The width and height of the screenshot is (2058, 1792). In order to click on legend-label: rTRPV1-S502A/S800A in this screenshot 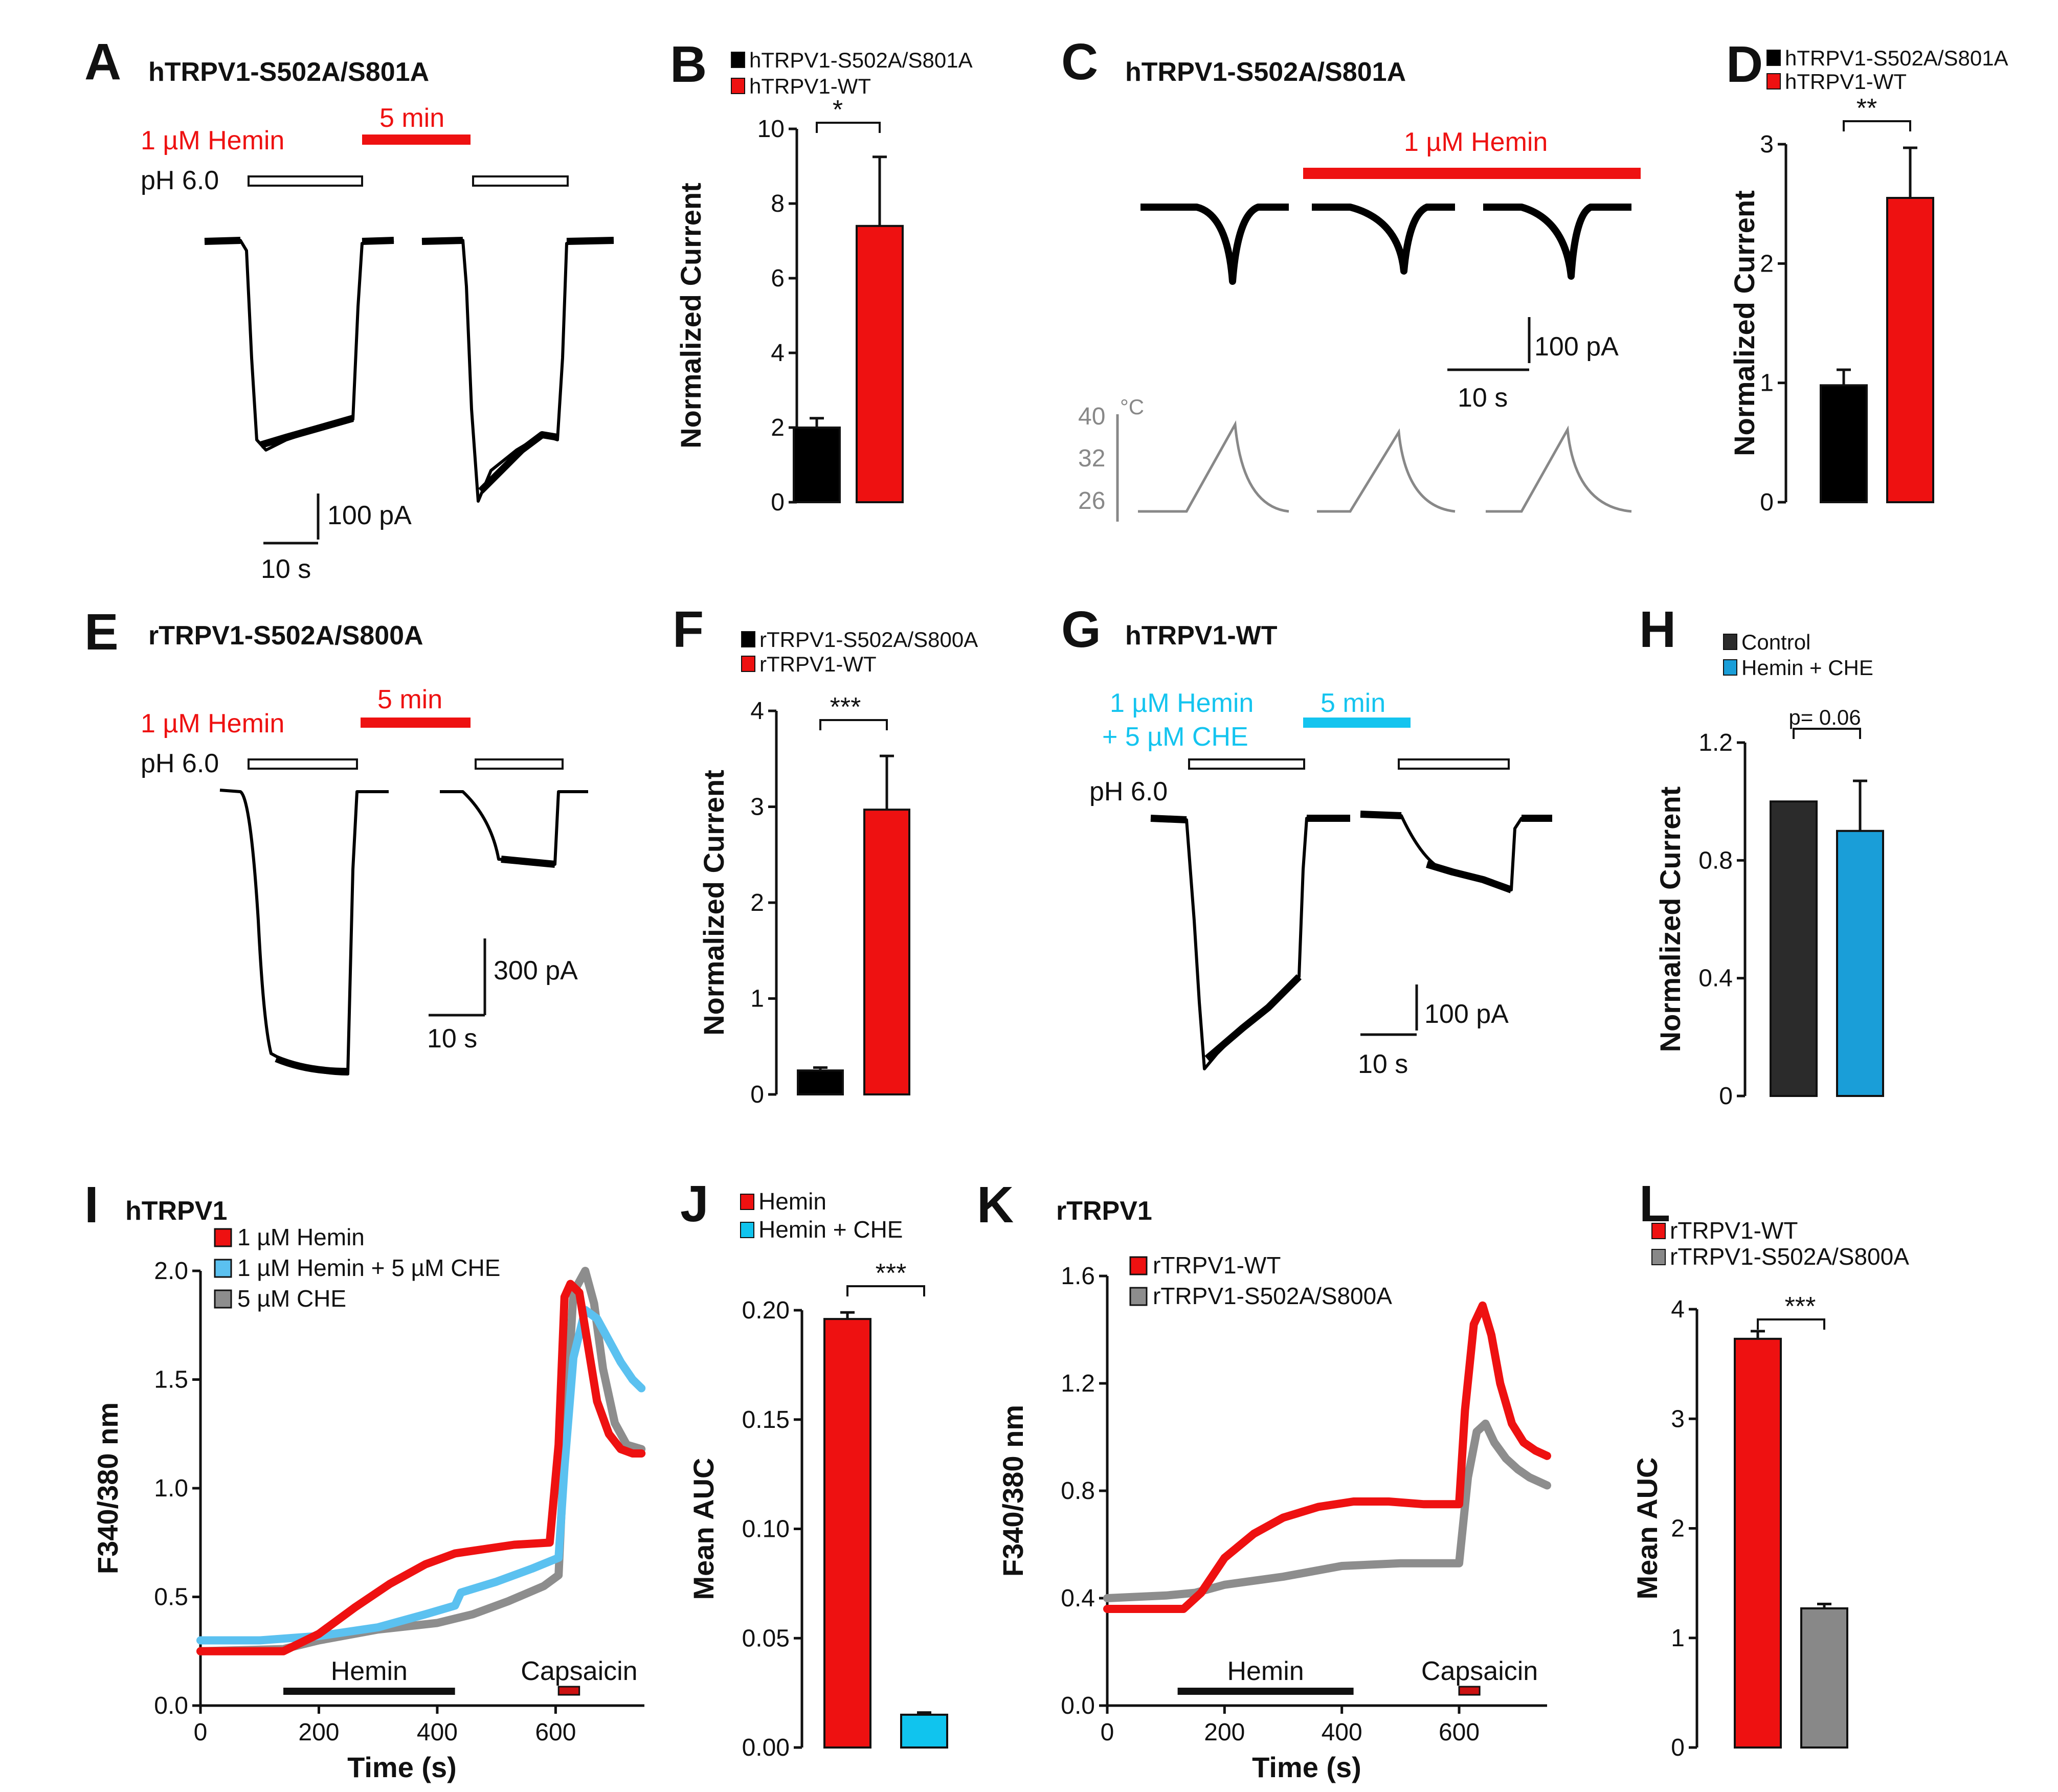, I will do `click(1272, 1296)`.